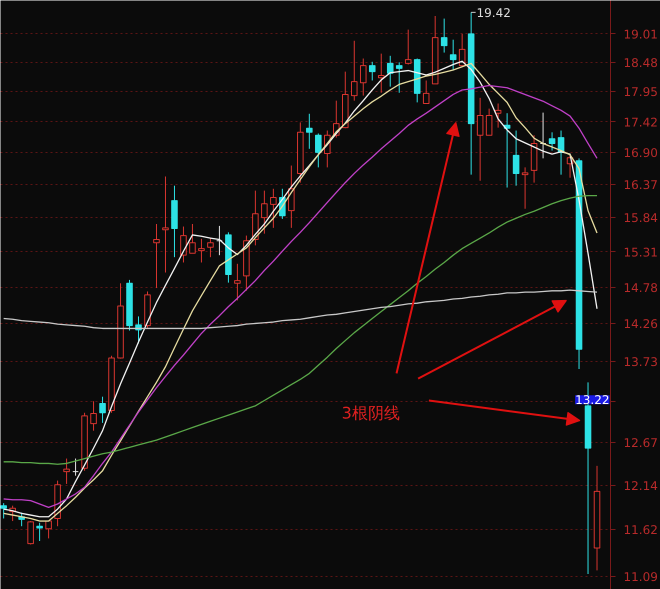  What do you see at coordinates (641, 218) in the screenshot?
I see `y-tick-label: 15.84` at bounding box center [641, 218].